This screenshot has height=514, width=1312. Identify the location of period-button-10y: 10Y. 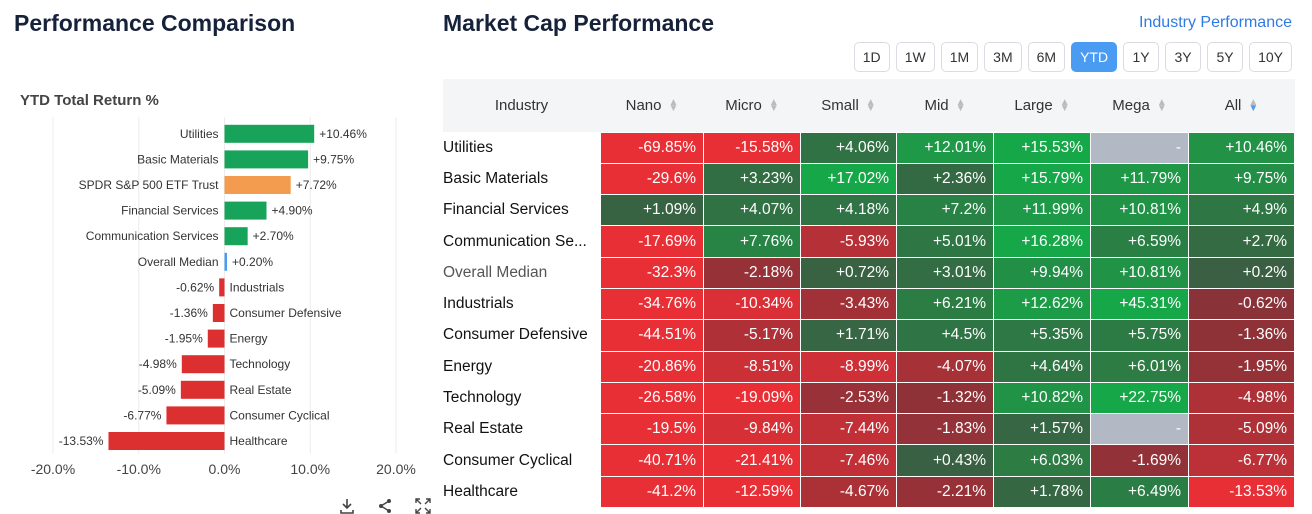
(1270, 57).